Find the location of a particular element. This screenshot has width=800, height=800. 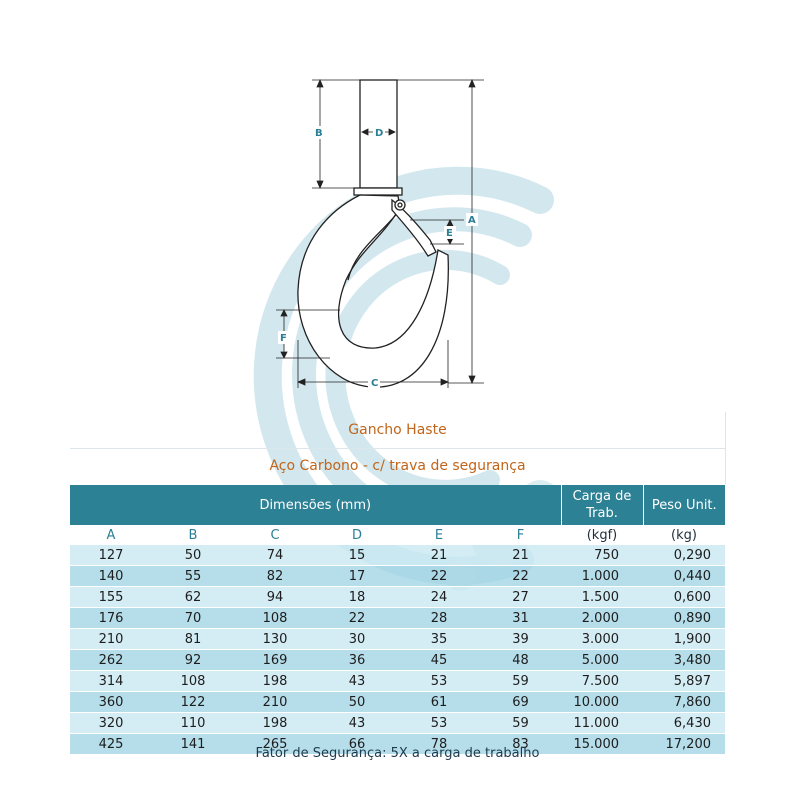

table-cell: 74 is located at coordinates (275, 555).